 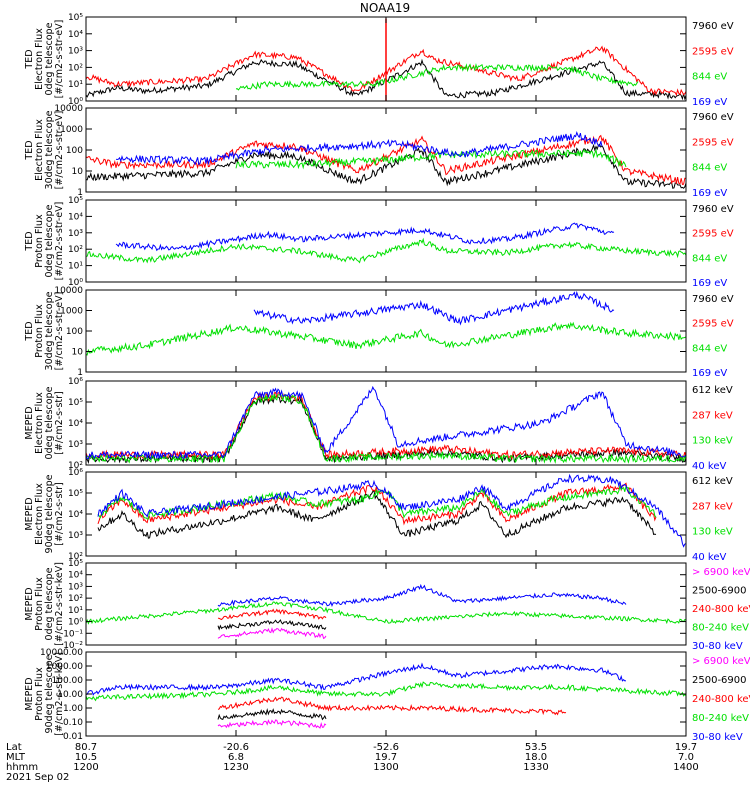 What do you see at coordinates (386, 426) in the screenshot?
I see `series-line-287-kev` at bounding box center [386, 426].